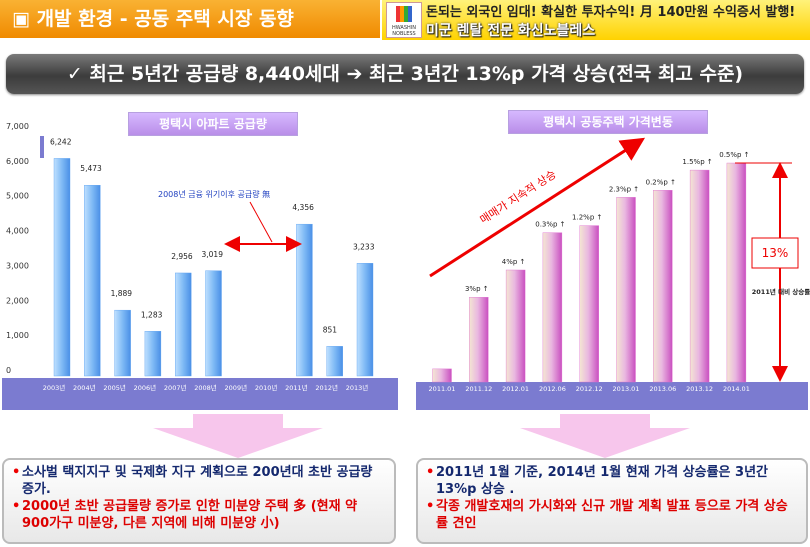 This screenshot has height=547, width=810. Describe the element at coordinates (699, 389) in the screenshot. I see `x-tick-label: 2013.12` at that location.